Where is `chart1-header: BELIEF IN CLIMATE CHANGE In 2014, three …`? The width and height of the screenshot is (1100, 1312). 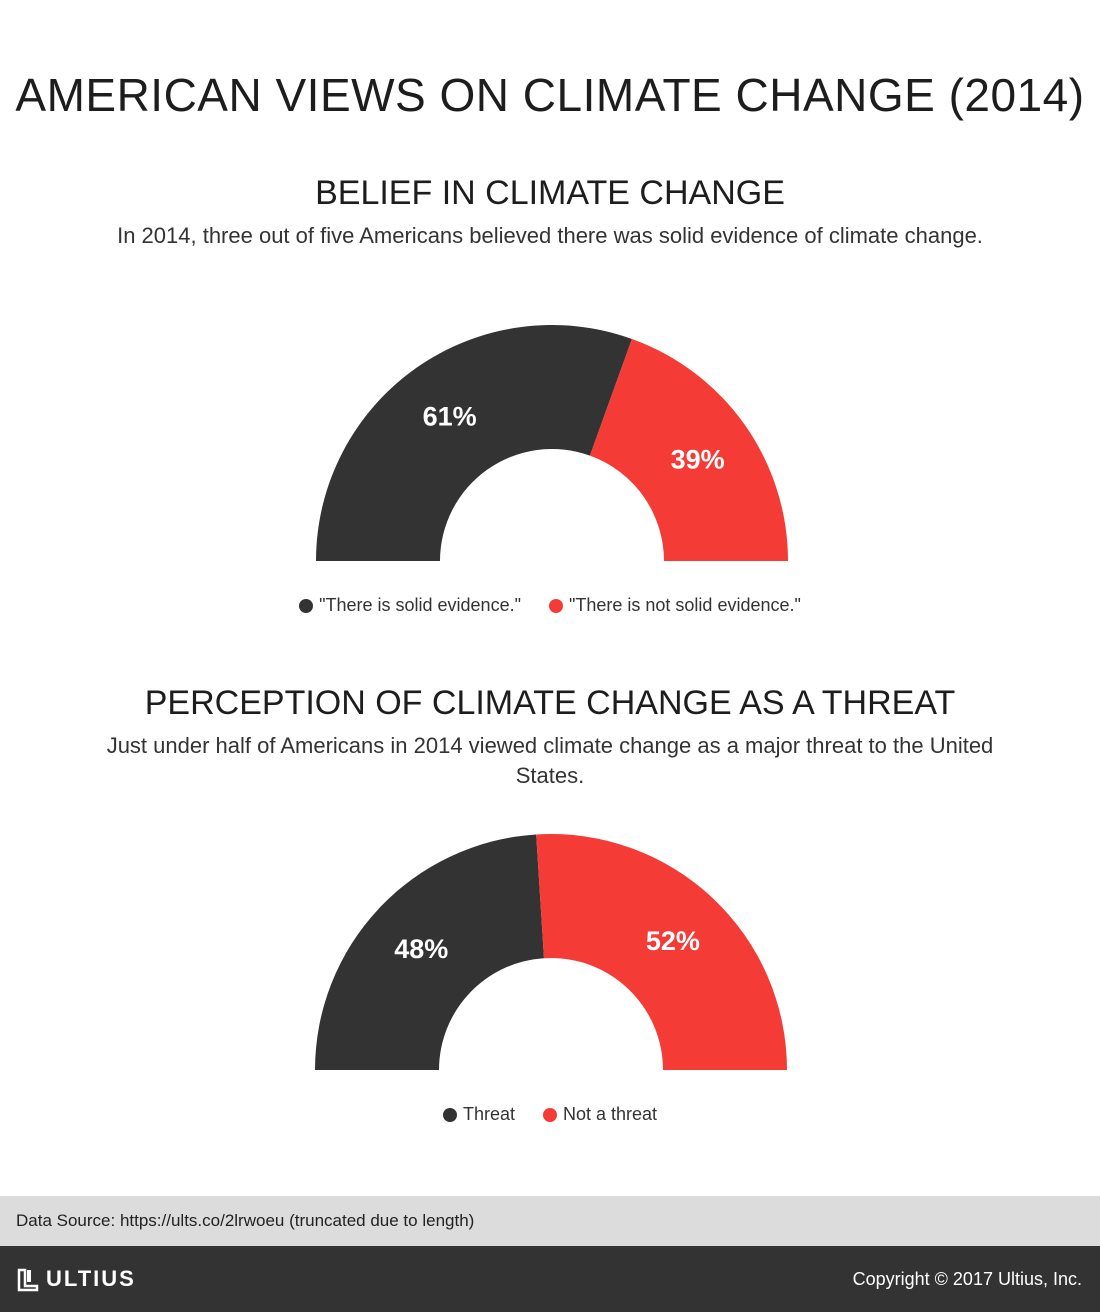 chart1-header: BELIEF IN CLIMATE CHANGE In 2014, three … is located at coordinates (550, 212).